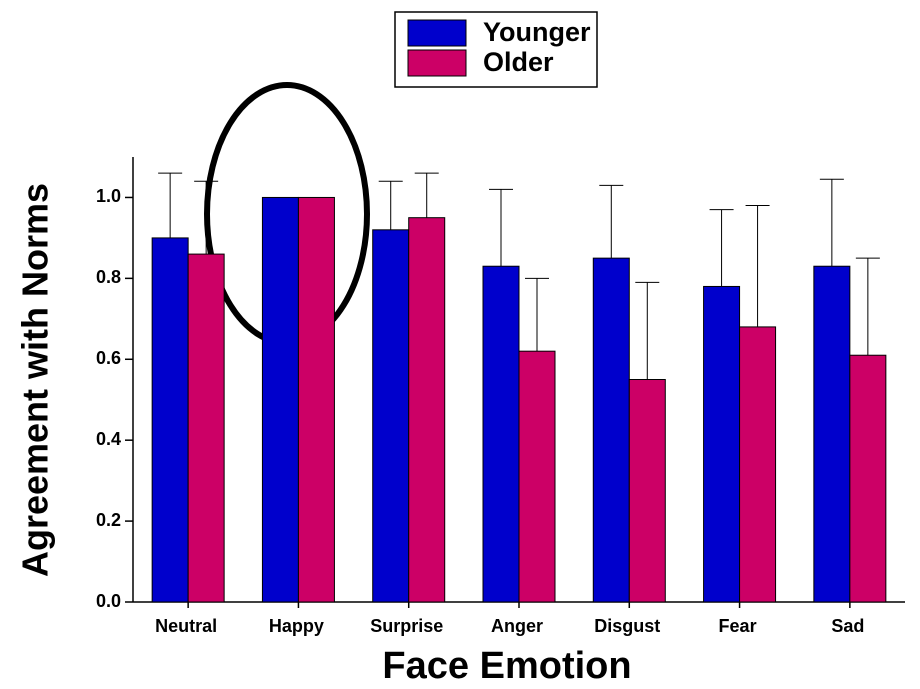  I want to click on y-tick-label: 0.0, so click(108, 601).